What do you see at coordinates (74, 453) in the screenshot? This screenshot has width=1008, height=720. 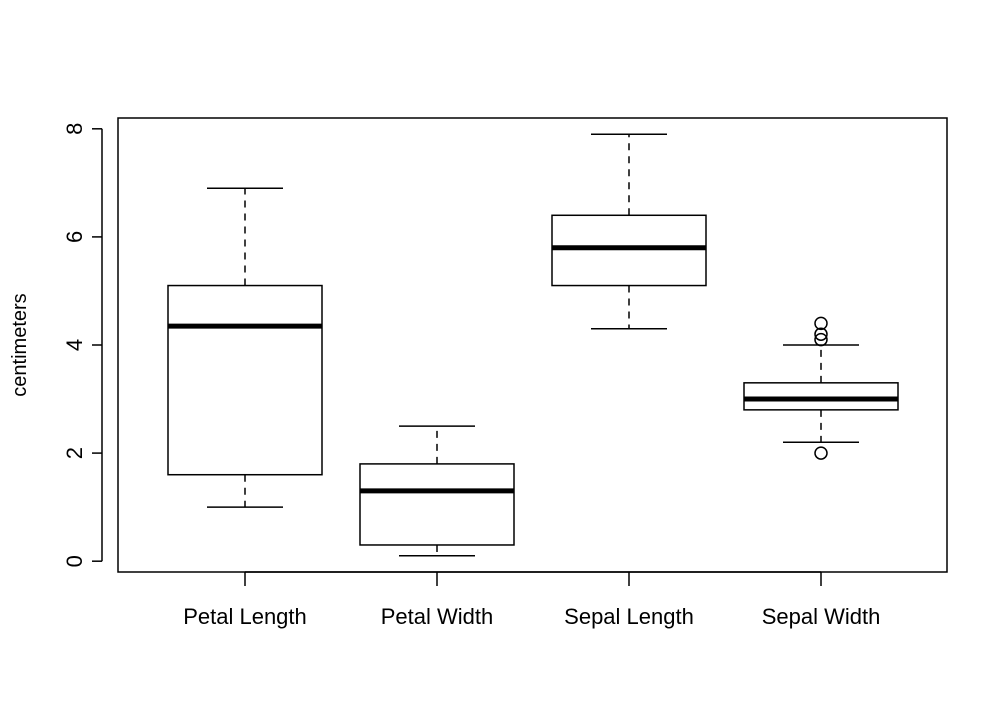 I see `y-tick-label: 2` at bounding box center [74, 453].